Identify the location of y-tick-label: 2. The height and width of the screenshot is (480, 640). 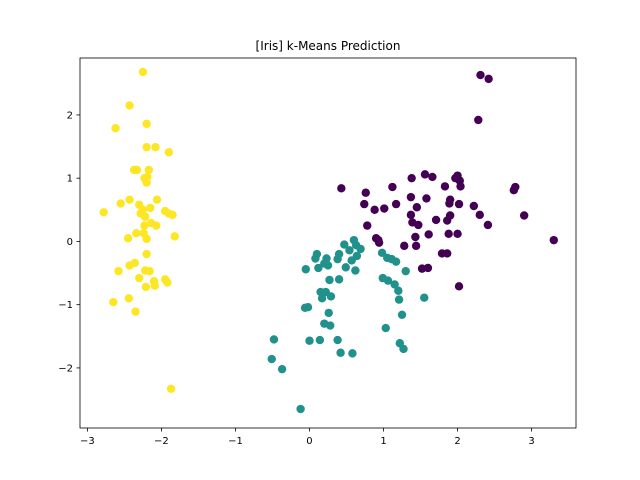
(70, 115).